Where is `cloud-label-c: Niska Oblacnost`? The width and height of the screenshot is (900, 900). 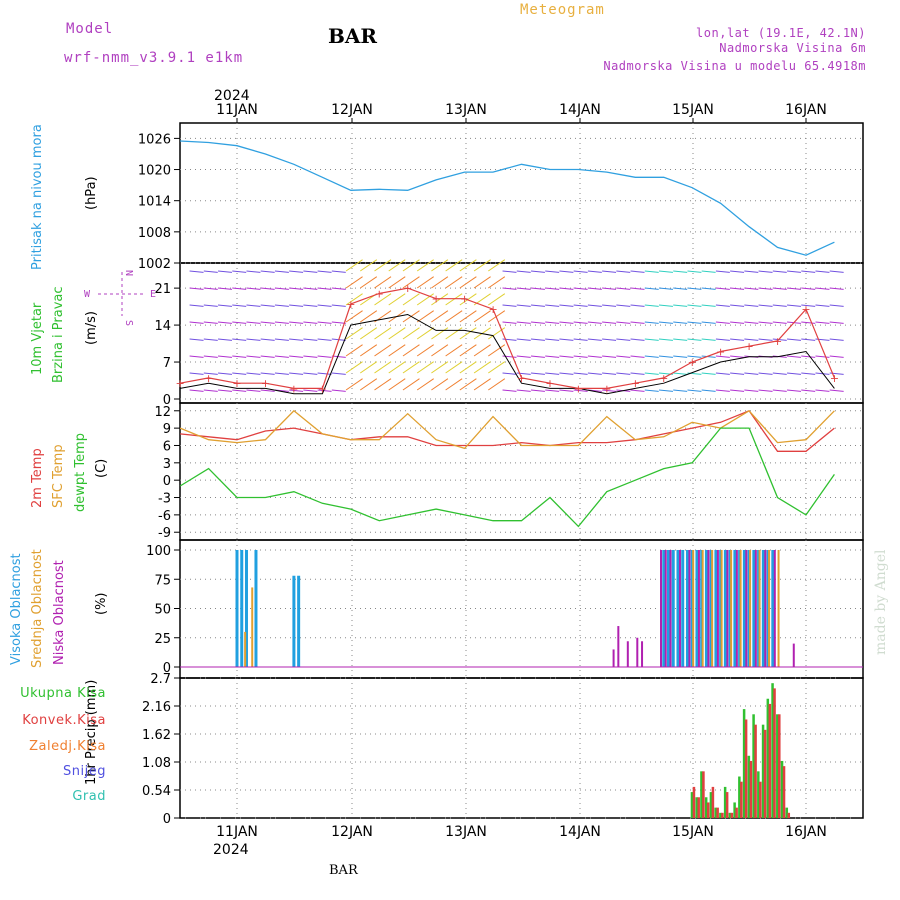 cloud-label-c: Niska Oblacnost is located at coordinates (59, 612).